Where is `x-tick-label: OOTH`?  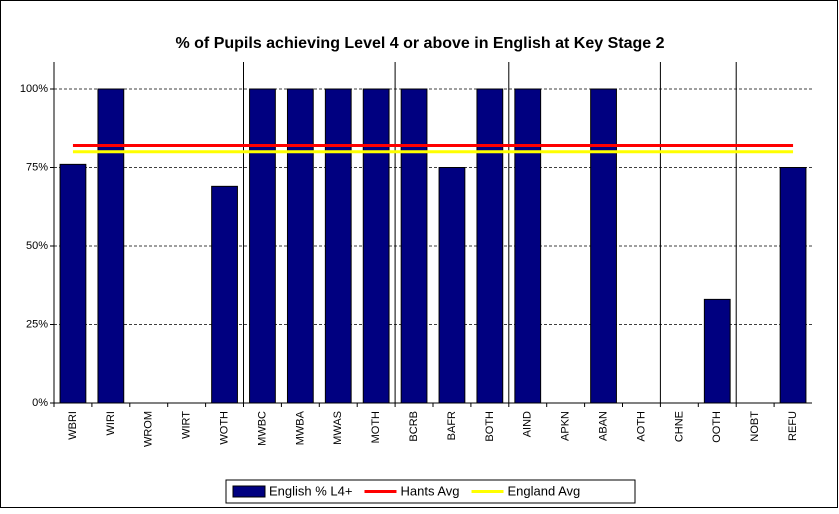 x-tick-label: OOTH is located at coordinates (717, 427).